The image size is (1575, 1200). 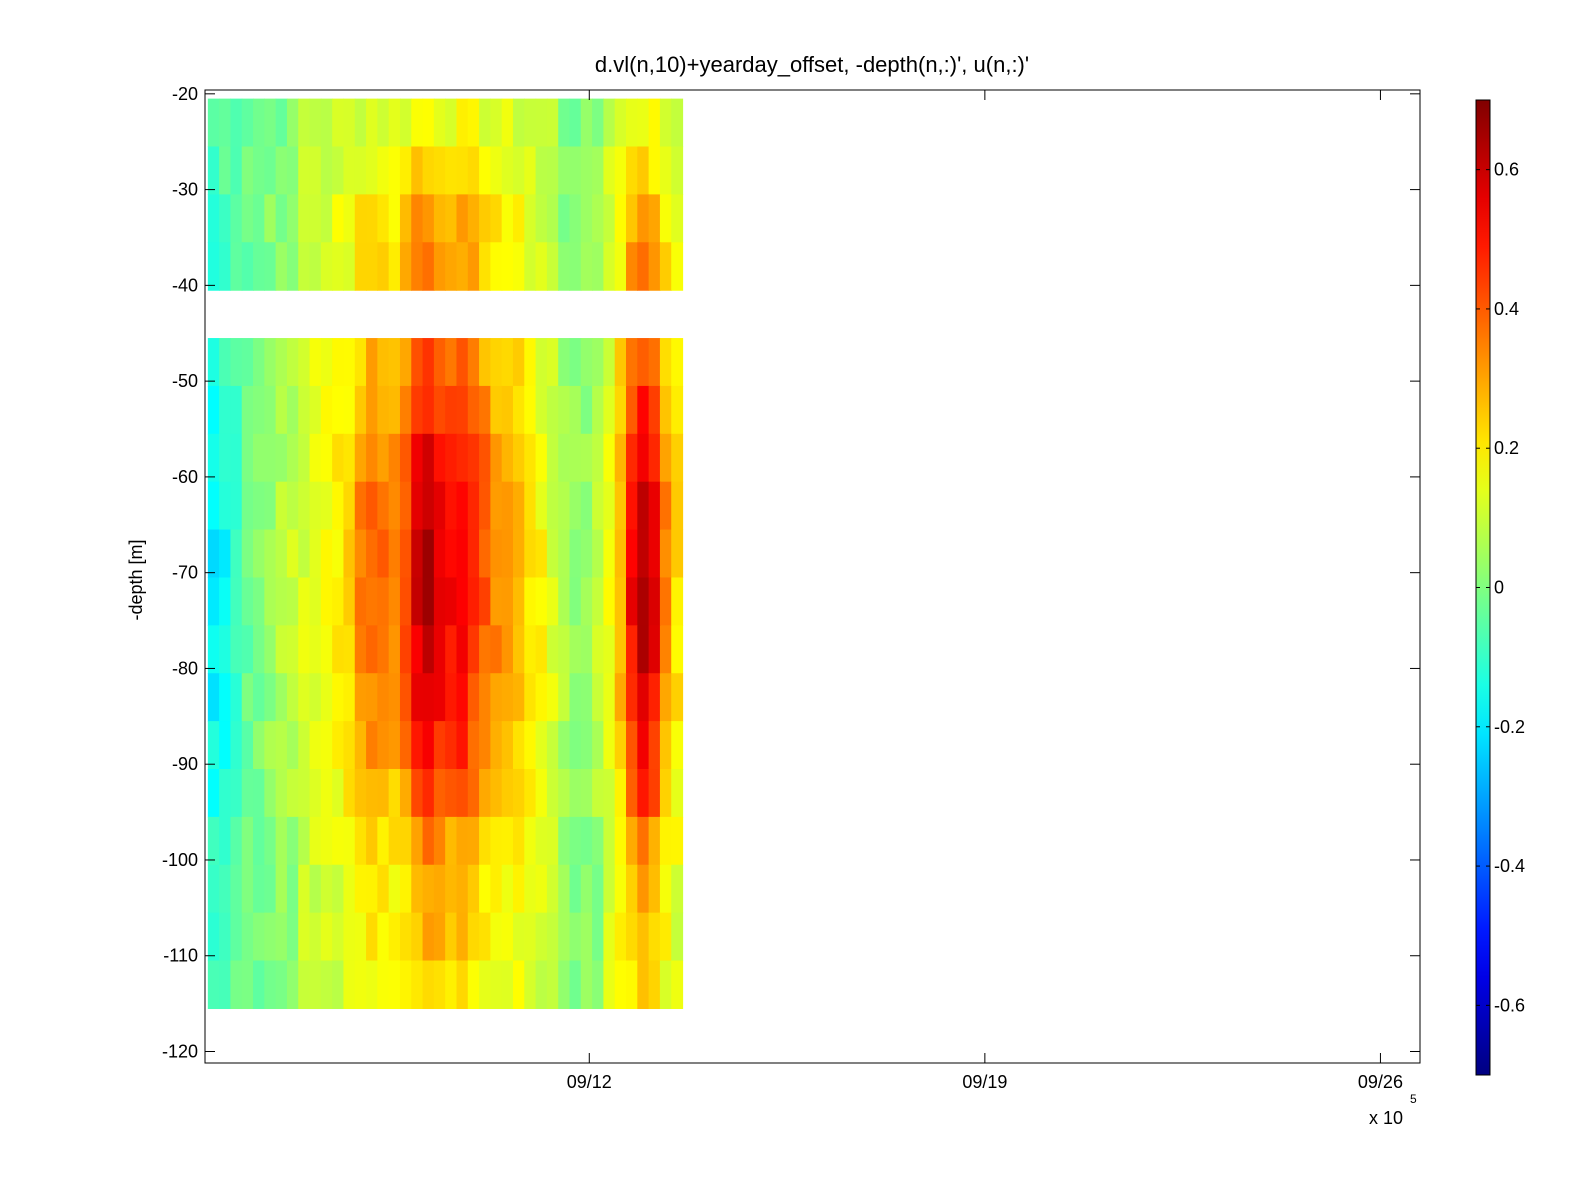 What do you see at coordinates (185, 381) in the screenshot?
I see `y-tick-label: -50` at bounding box center [185, 381].